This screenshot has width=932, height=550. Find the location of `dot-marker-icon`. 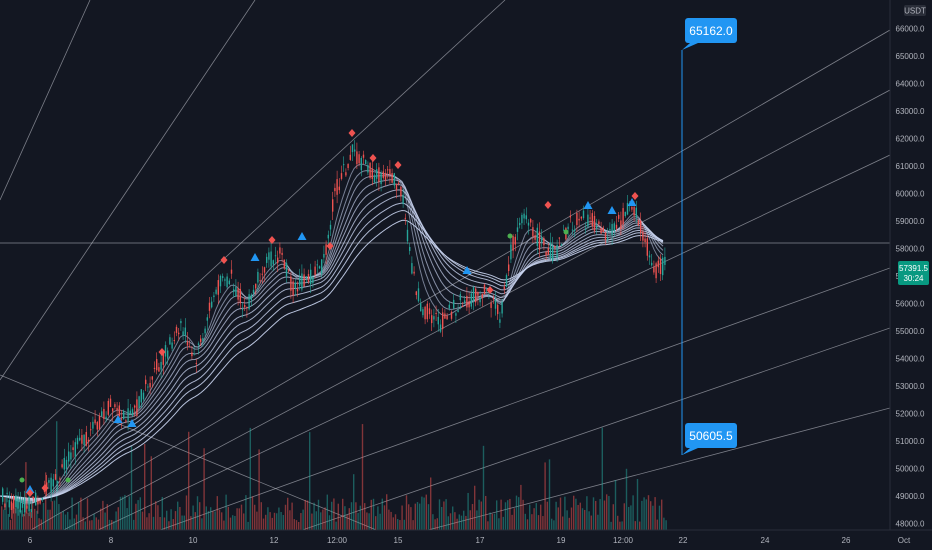

dot-marker-icon is located at coordinates (22, 480).